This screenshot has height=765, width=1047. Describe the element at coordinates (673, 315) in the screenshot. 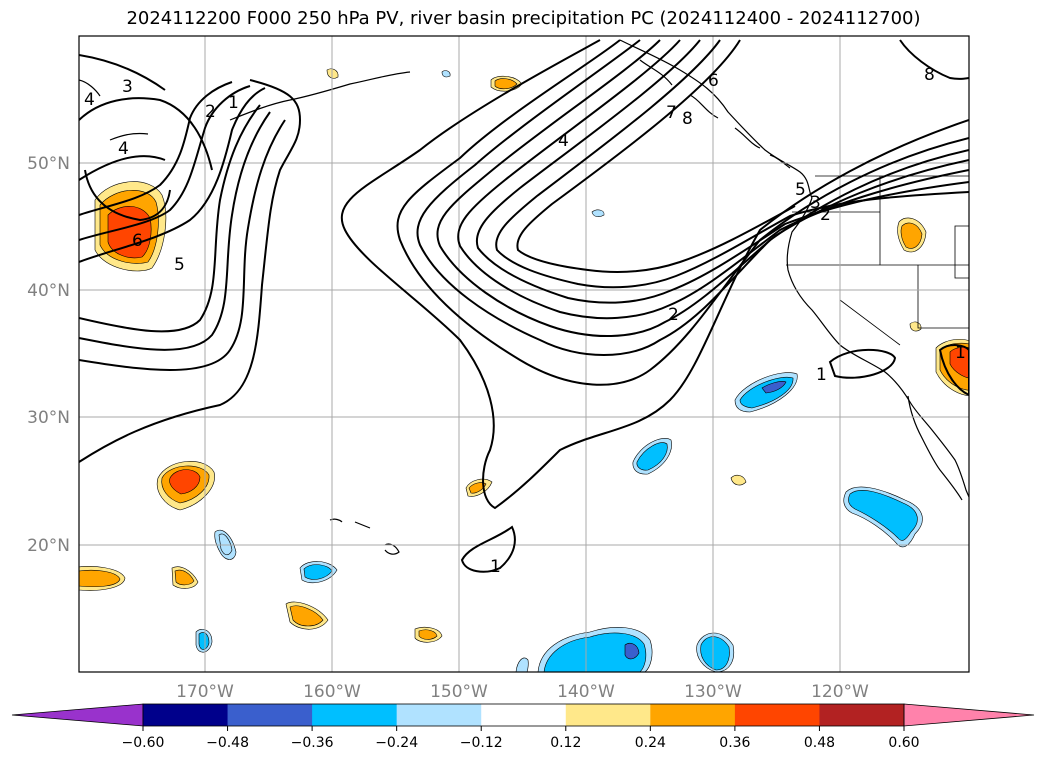

I see `pv-label-9: 2` at that location.